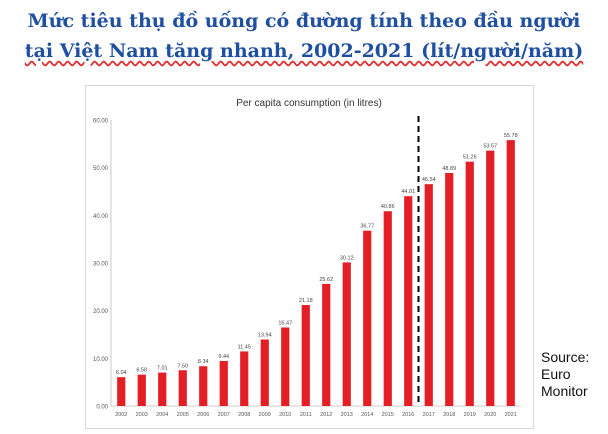 This screenshot has height=434, width=608. I want to click on x-tick-label: 2018, so click(449, 415).